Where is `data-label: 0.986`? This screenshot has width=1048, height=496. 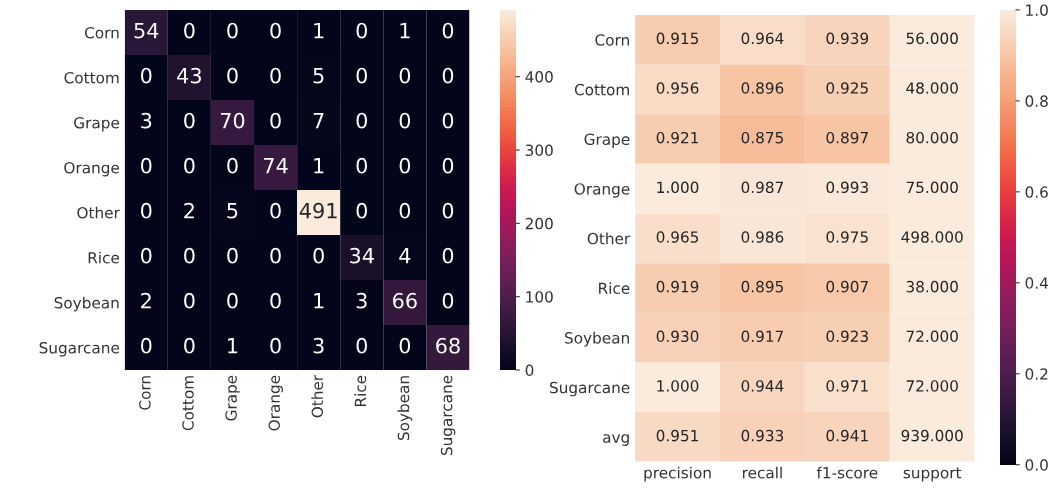
data-label: 0.986 is located at coordinates (762, 237).